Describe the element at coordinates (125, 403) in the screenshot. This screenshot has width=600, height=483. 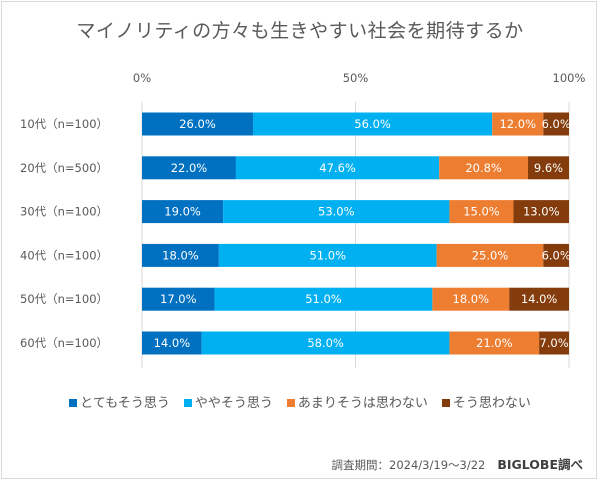
I see `legend-label: とてもそう思う` at that location.